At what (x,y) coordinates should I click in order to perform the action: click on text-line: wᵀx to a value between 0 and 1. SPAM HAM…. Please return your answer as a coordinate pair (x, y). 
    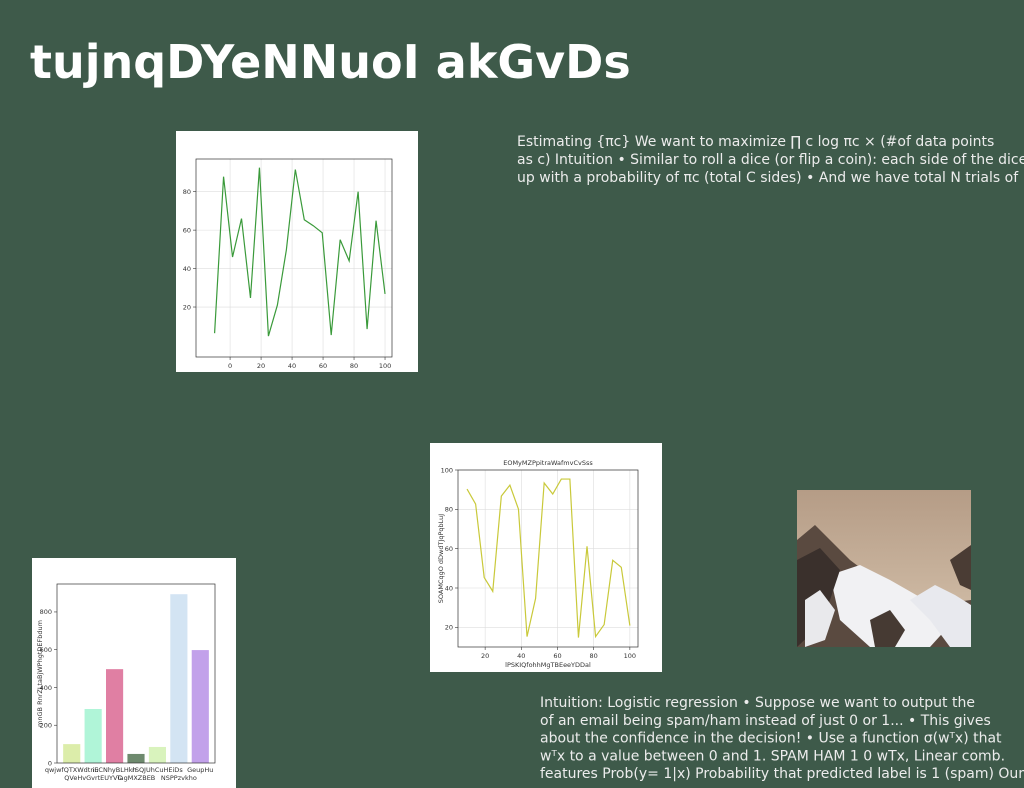
    Looking at the image, I should click on (772, 756).